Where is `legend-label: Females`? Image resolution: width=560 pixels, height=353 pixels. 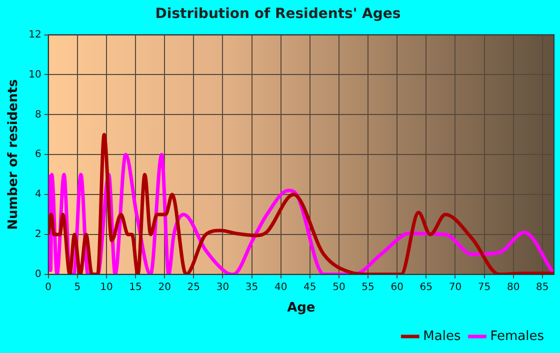 legend-label: Females is located at coordinates (517, 336).